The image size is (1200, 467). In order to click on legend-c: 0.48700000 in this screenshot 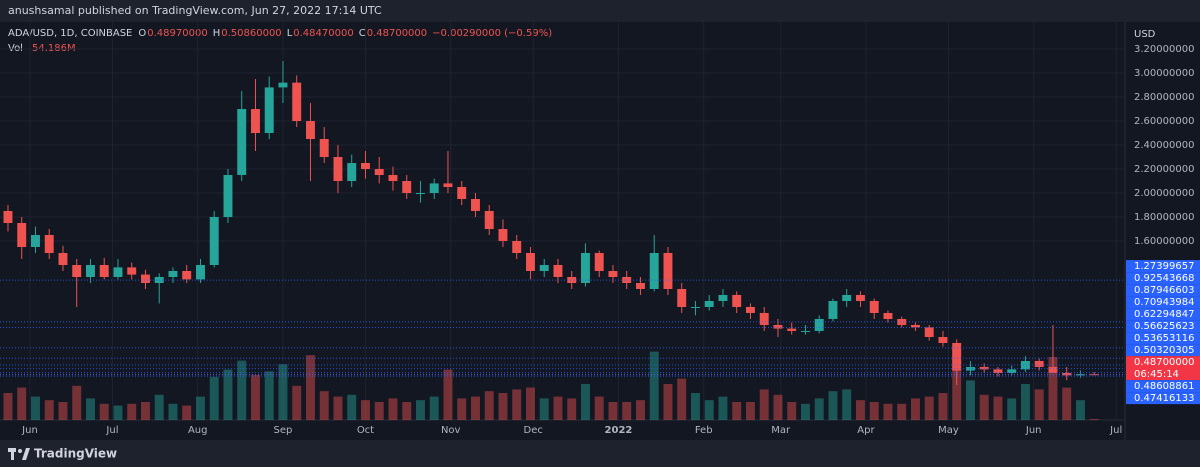, I will do `click(397, 33)`.